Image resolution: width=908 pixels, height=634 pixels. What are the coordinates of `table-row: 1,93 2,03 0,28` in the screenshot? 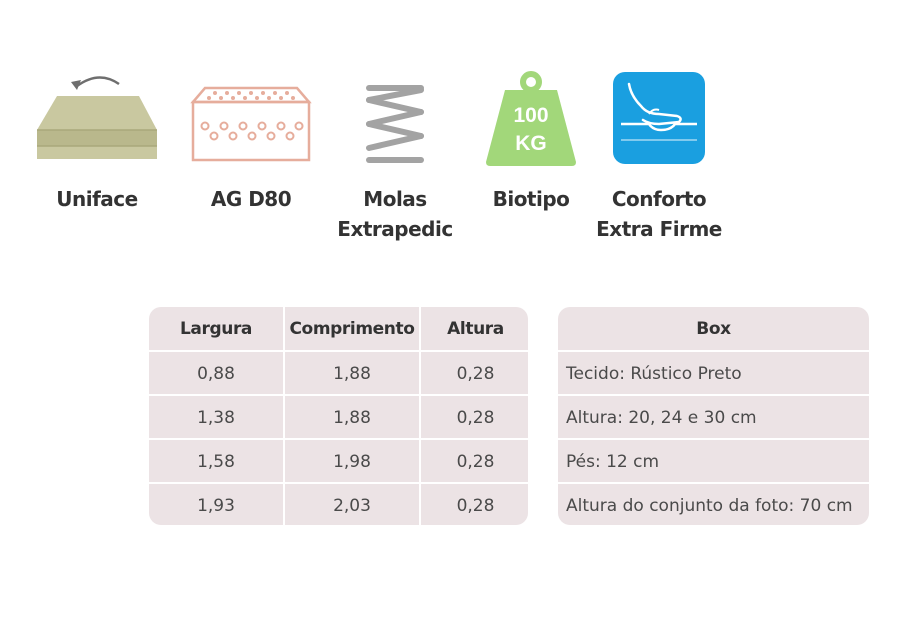 It's located at (338, 503).